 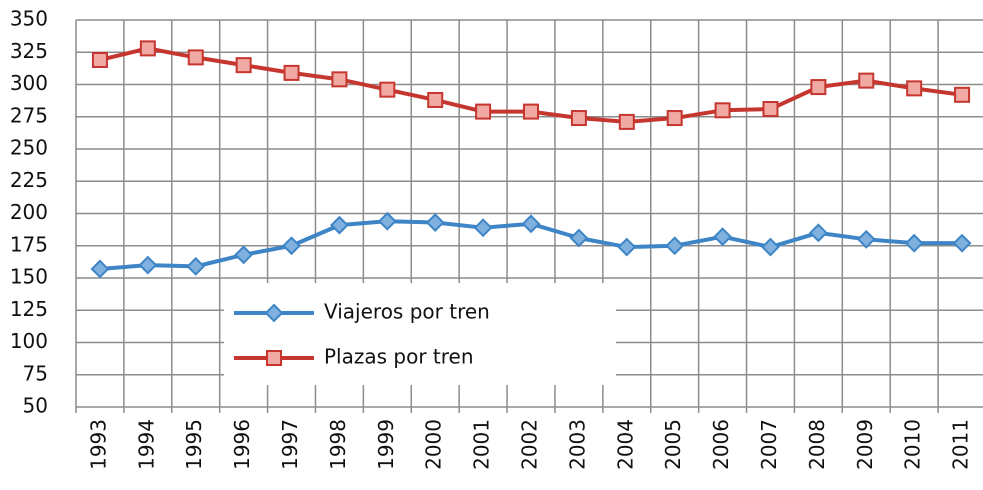 What do you see at coordinates (146, 444) in the screenshot?
I see `x-tick-label: 1994` at bounding box center [146, 444].